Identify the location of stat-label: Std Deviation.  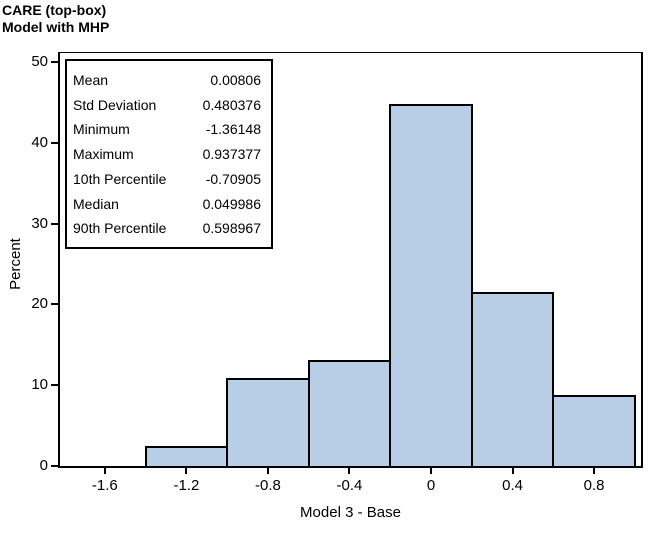
(115, 104).